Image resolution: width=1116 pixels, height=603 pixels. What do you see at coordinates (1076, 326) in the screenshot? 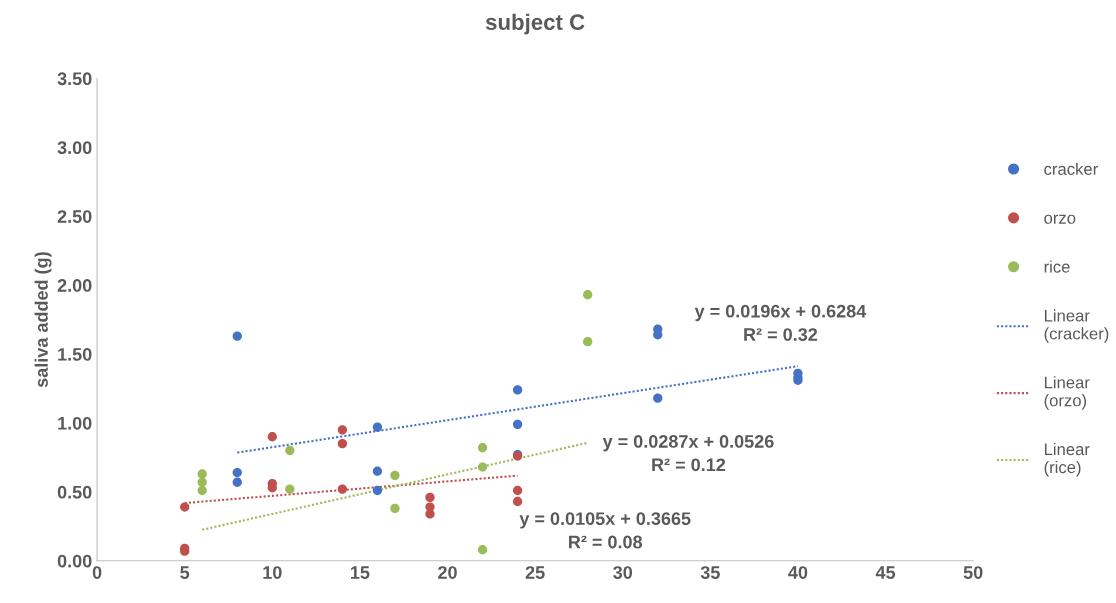
I see `legend-label: Linear (cracker)` at bounding box center [1076, 326].